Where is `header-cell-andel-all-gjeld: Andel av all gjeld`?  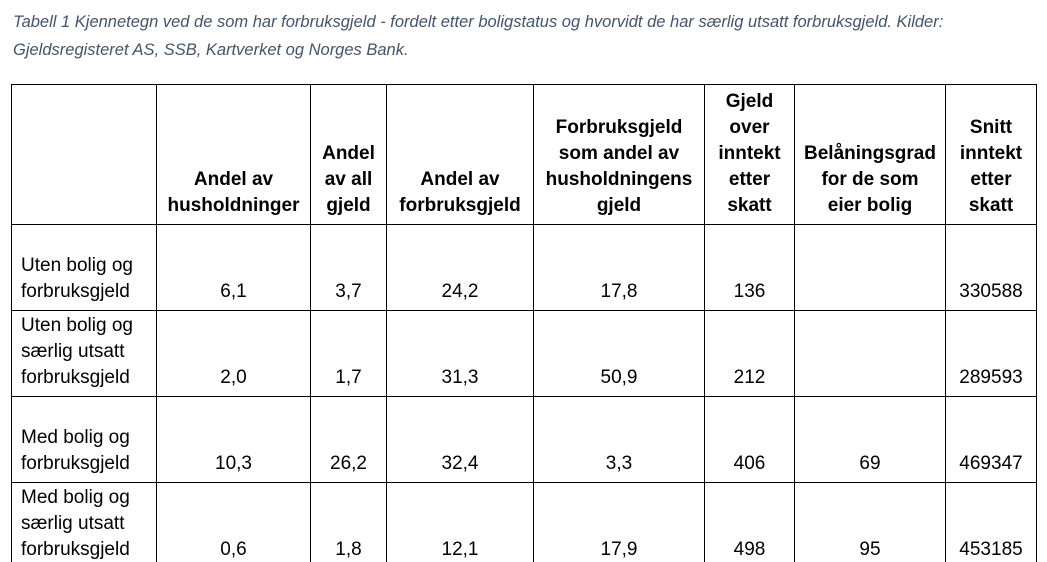 header-cell-andel-all-gjeld: Andel av all gjeld is located at coordinates (348, 154).